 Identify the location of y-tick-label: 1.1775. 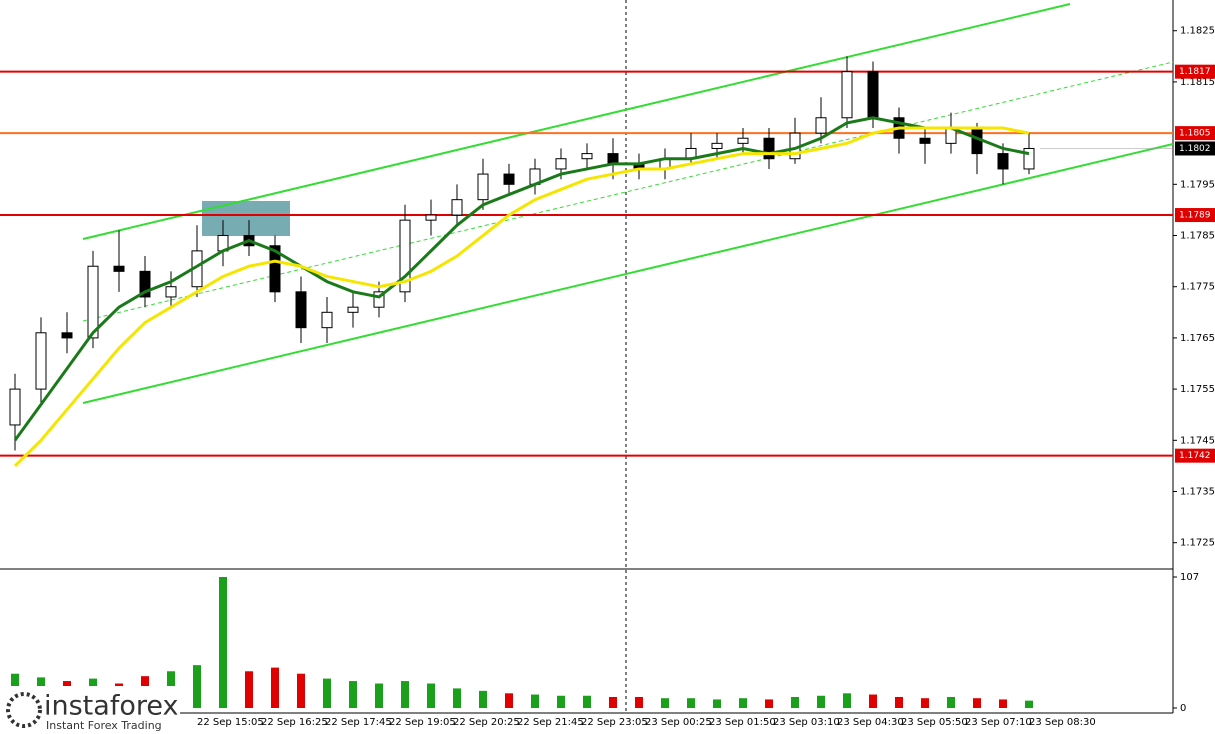
(1197, 287).